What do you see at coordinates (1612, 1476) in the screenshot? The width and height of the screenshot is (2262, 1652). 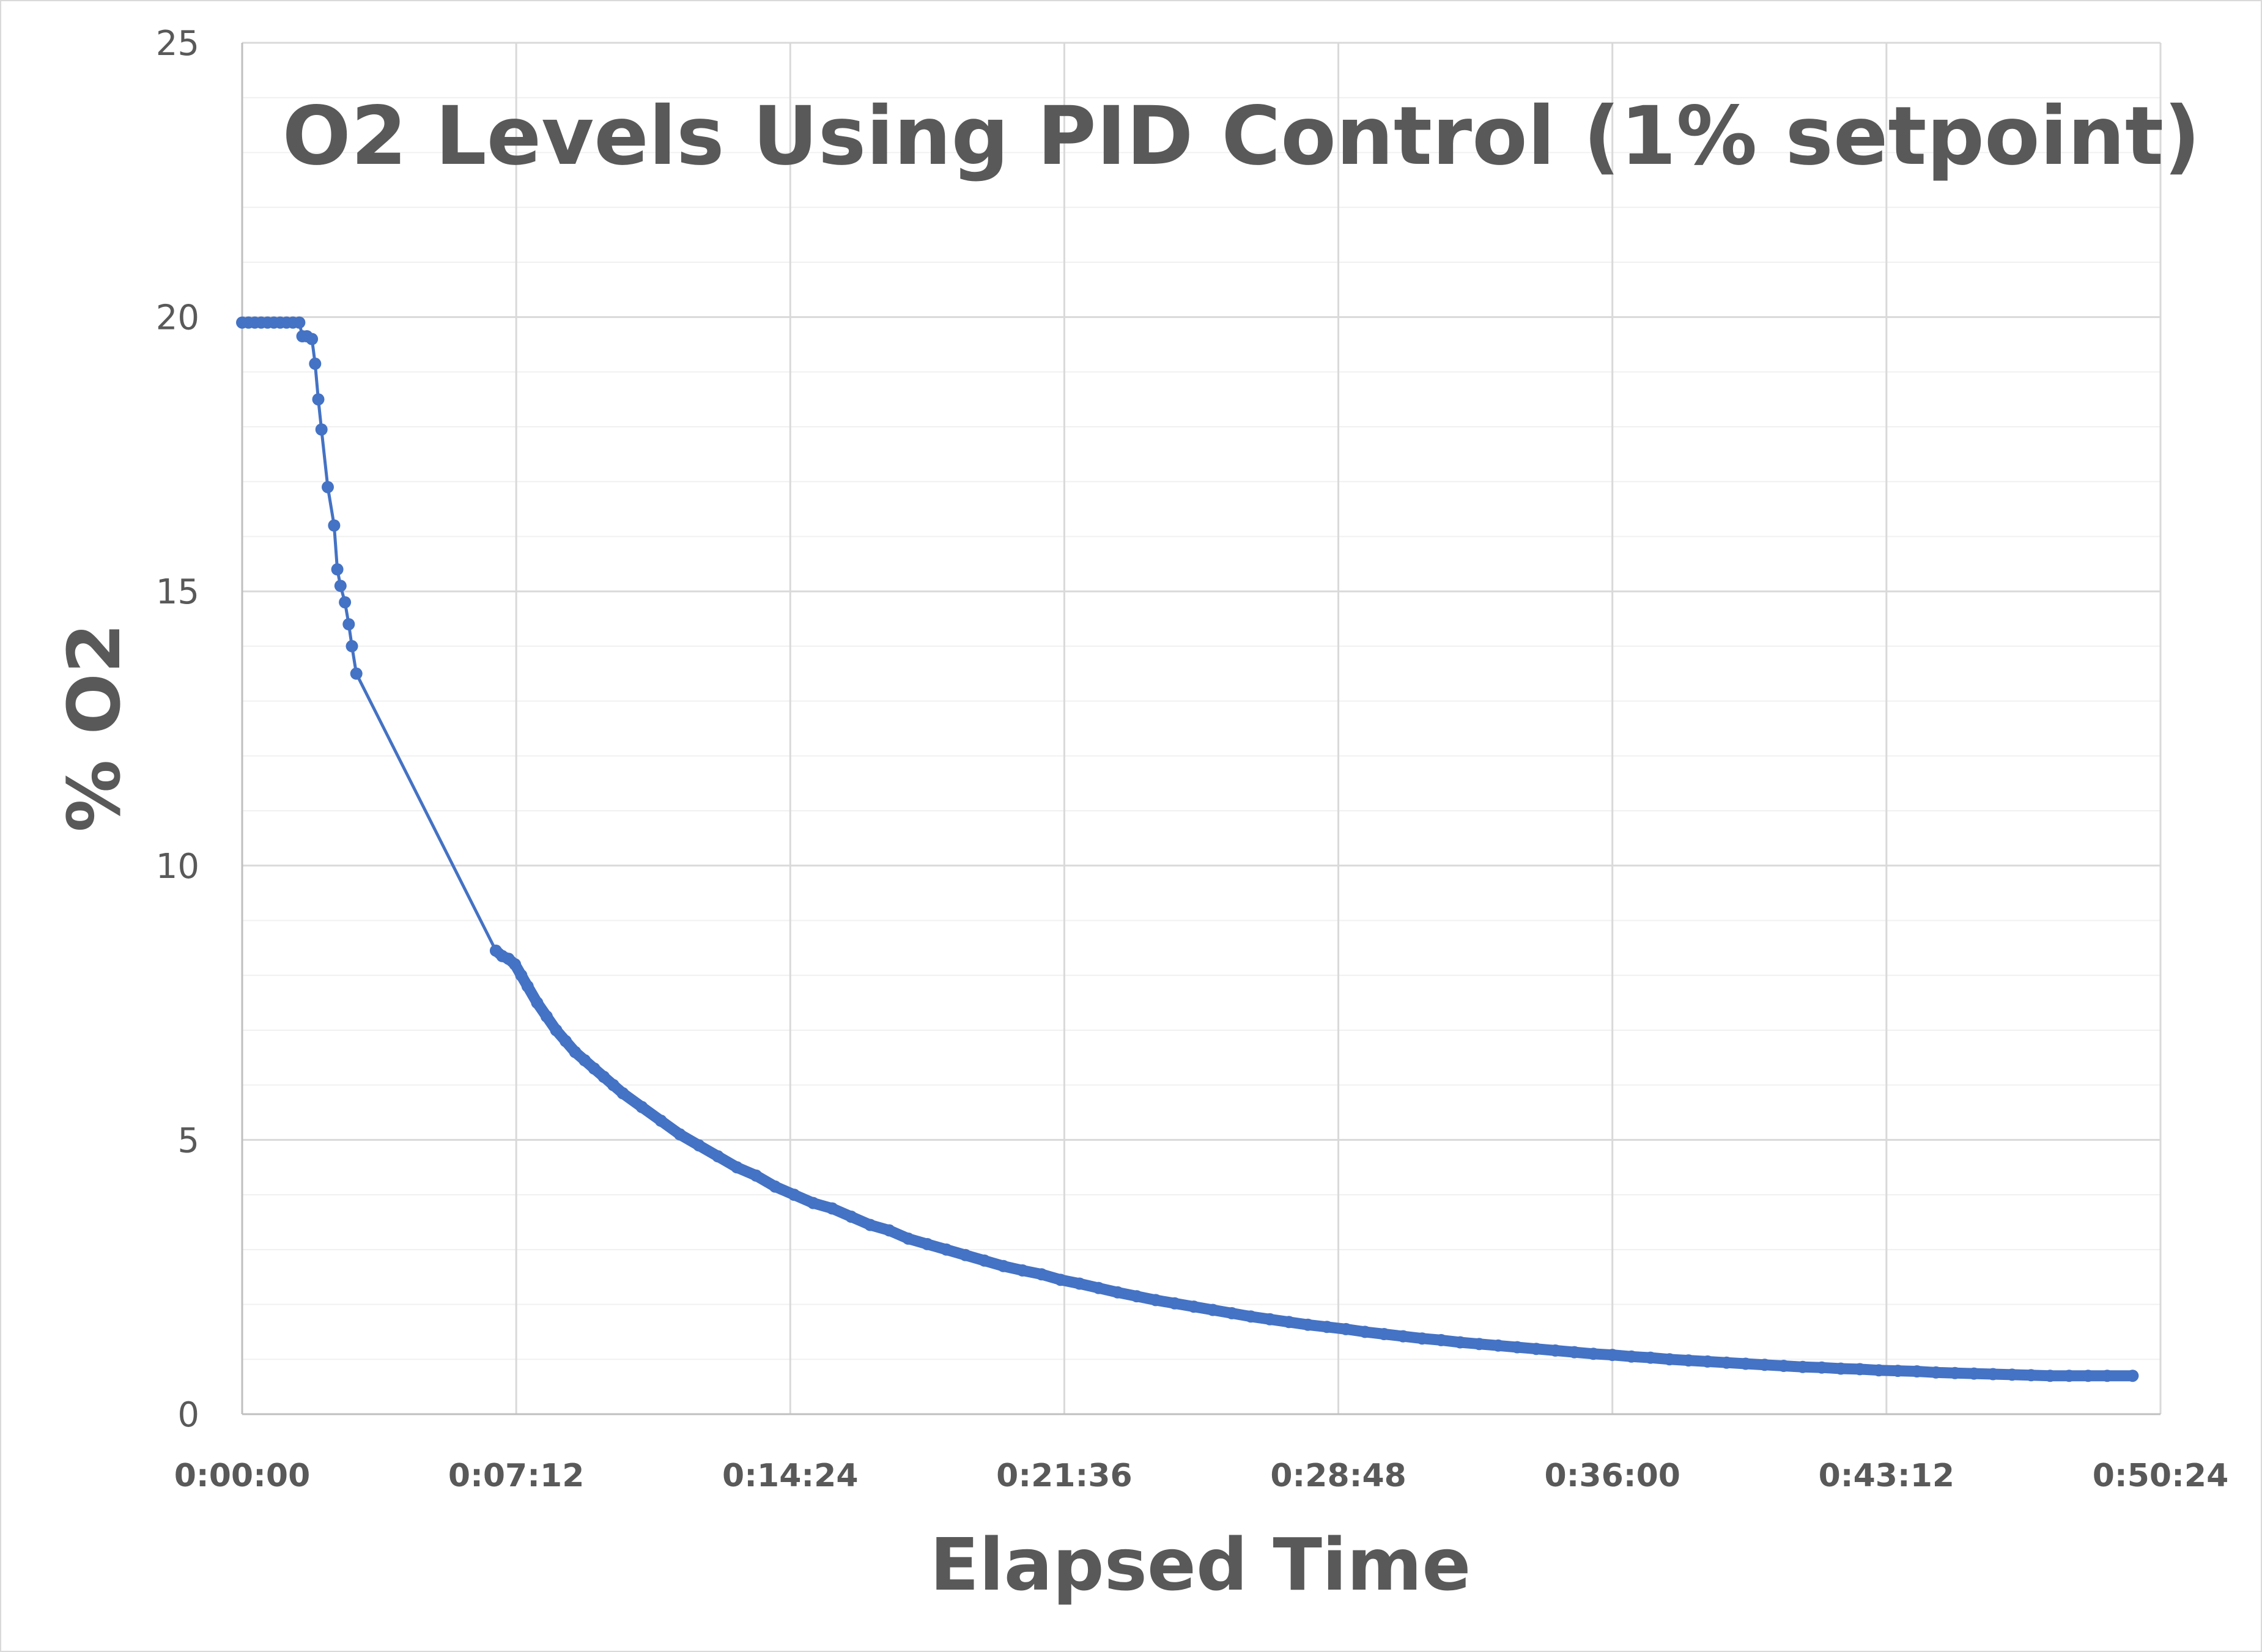 I see `x-tick-label: 0:36:00` at bounding box center [1612, 1476].